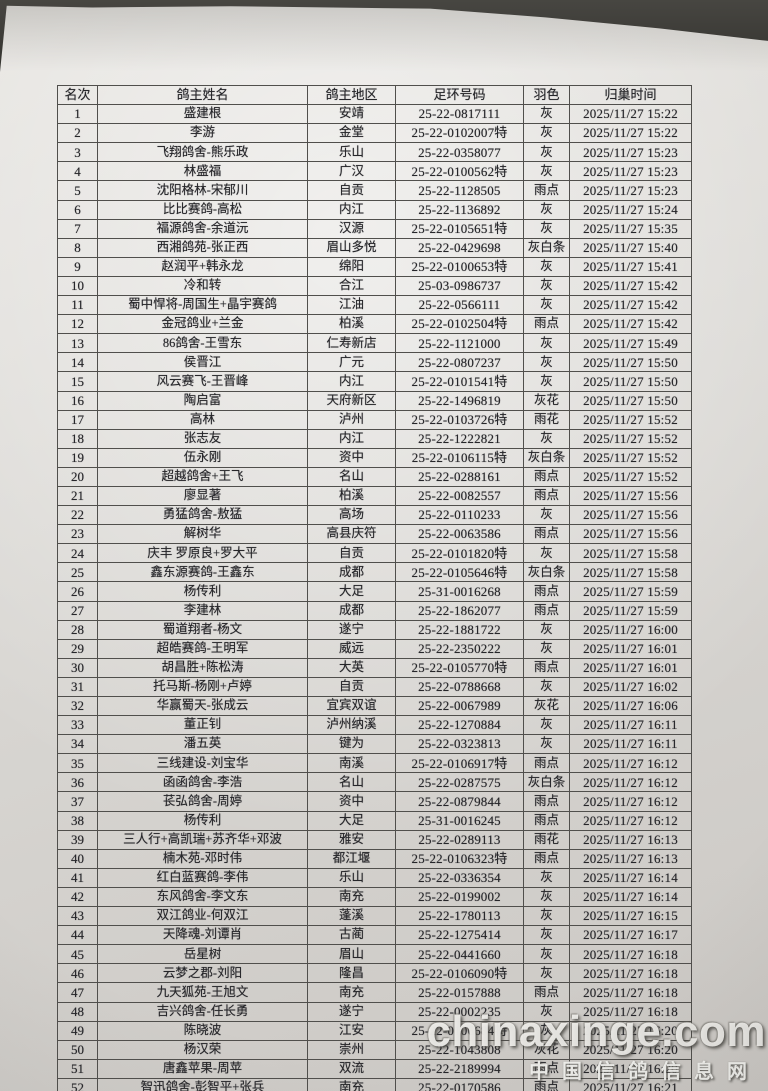 The image size is (768, 1091). I want to click on cell-owner-name: 86鸽舍-王雪东, so click(202, 343).